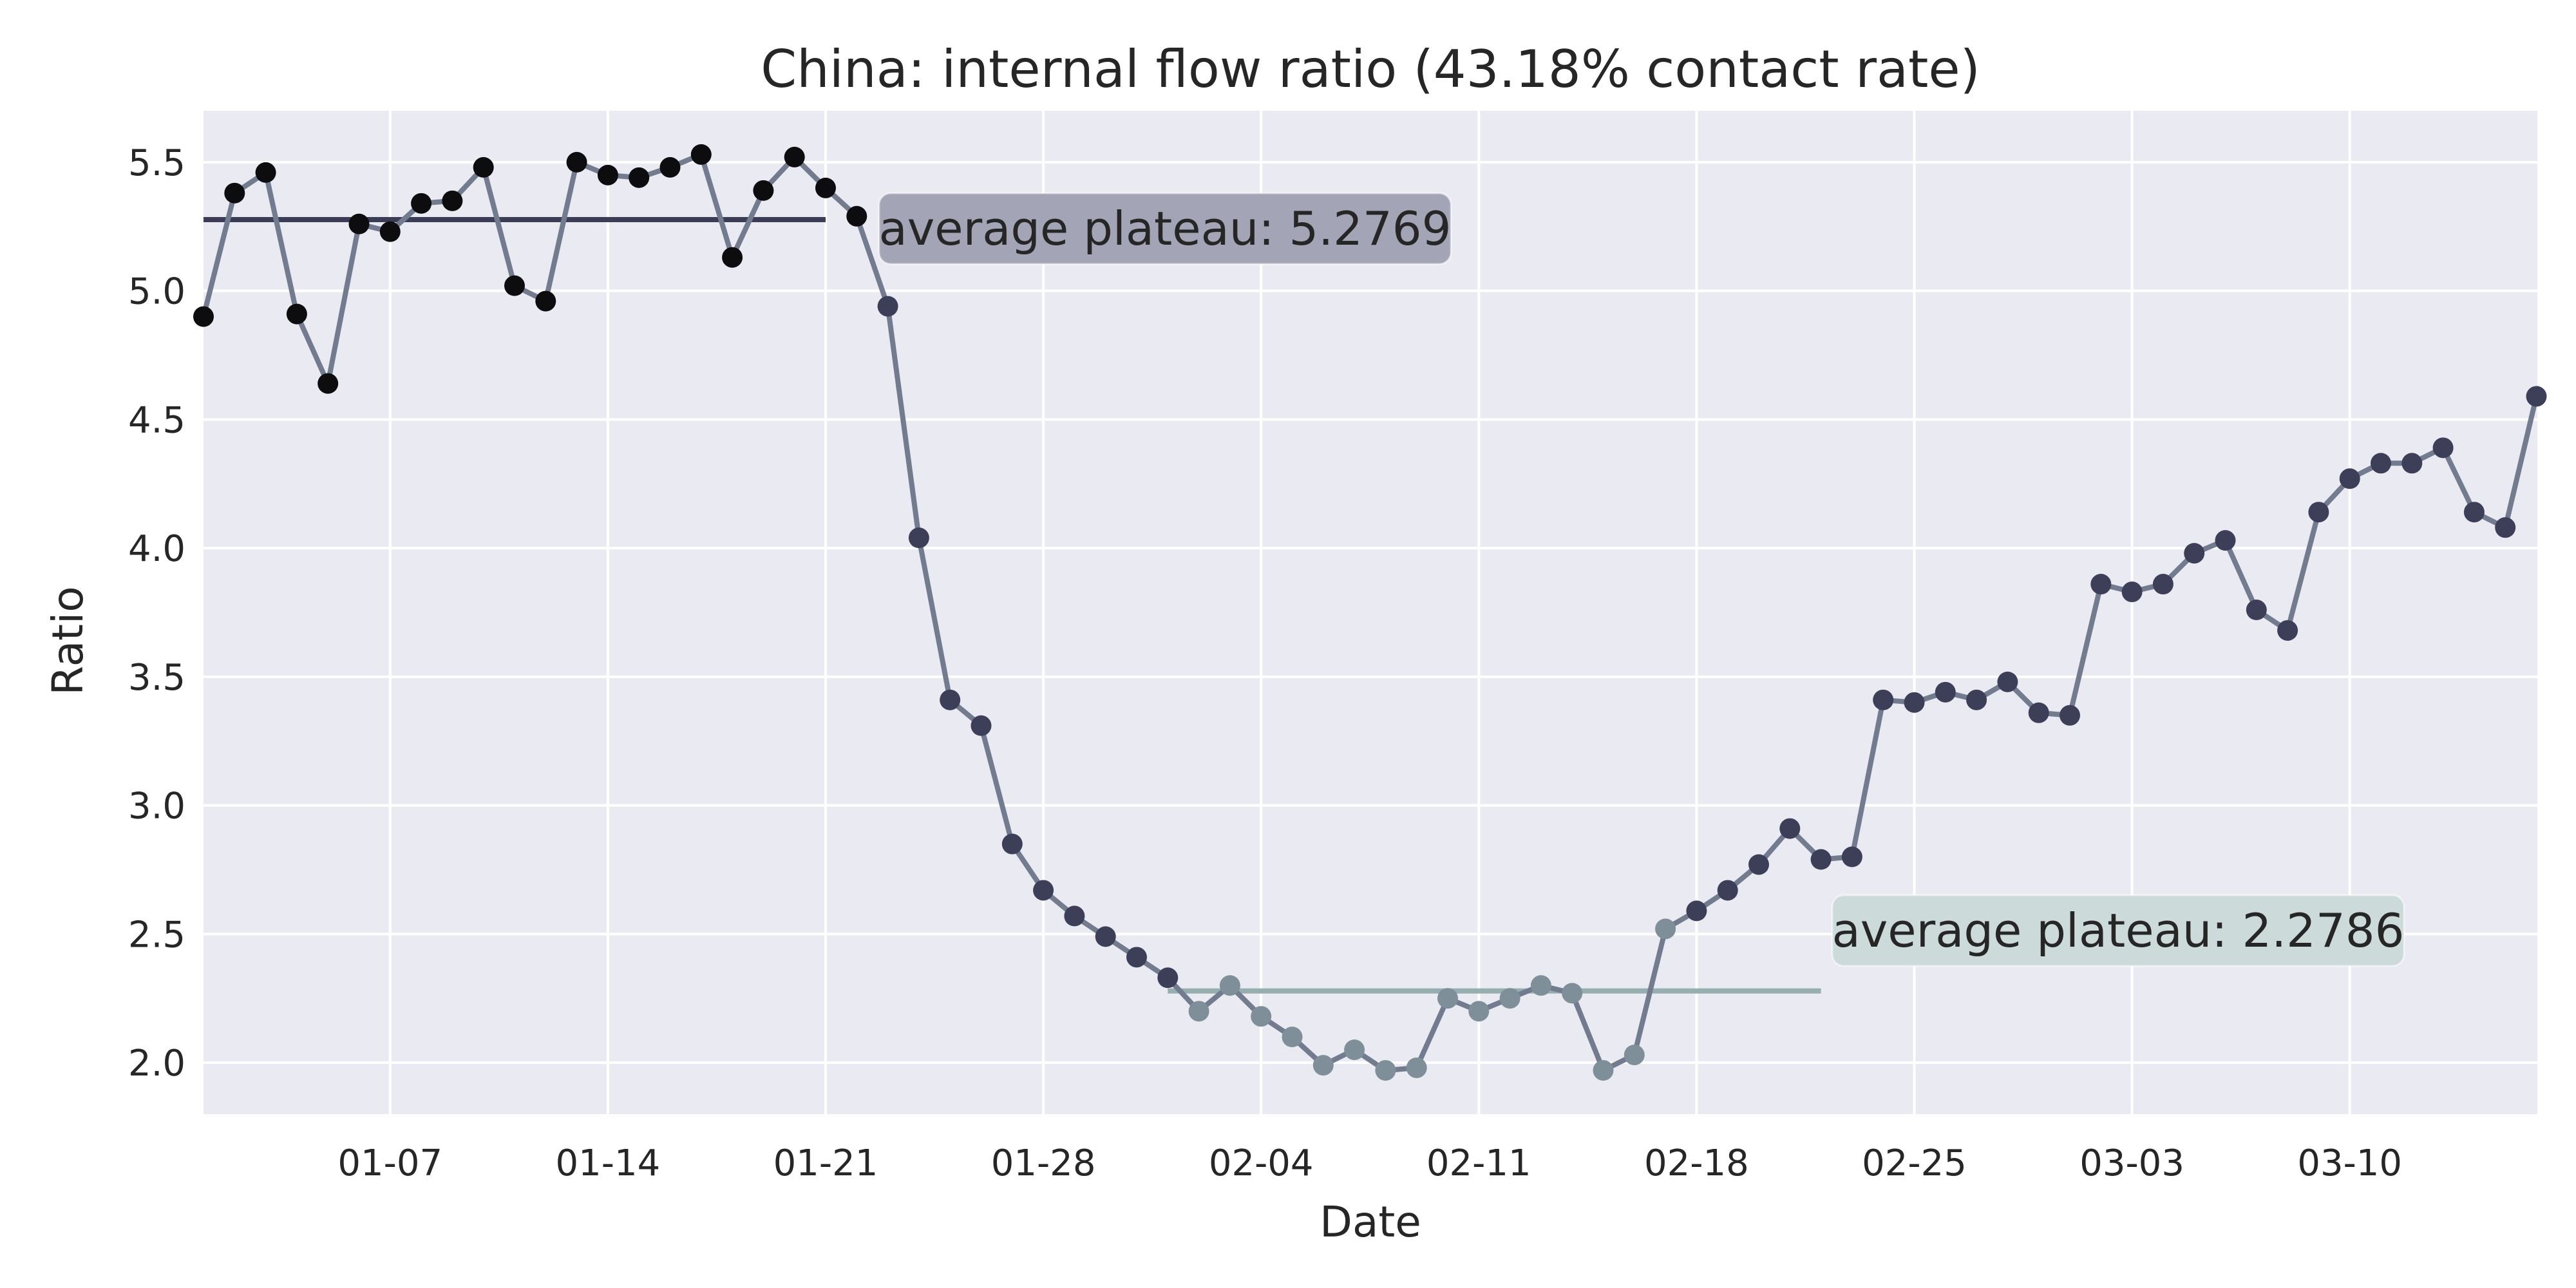 This screenshot has height=1288, width=2576. I want to click on x-tick-label: 01-28, so click(1043, 1163).